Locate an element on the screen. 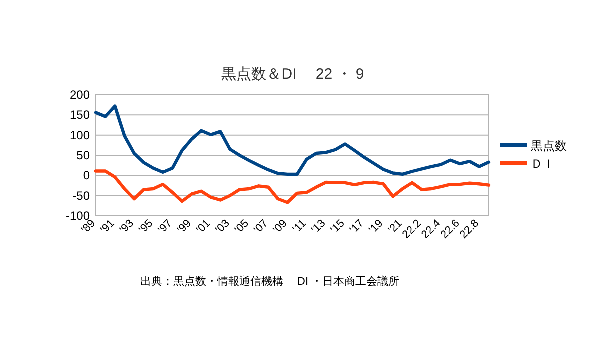 The image size is (600, 350). x-tick-label: '01 is located at coordinates (204, 227).